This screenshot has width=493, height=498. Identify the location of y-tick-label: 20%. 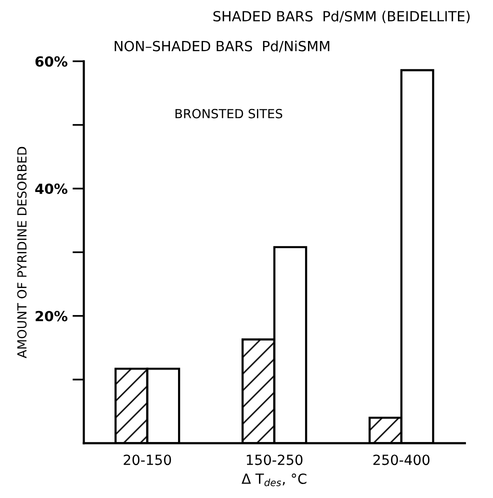
(52, 316).